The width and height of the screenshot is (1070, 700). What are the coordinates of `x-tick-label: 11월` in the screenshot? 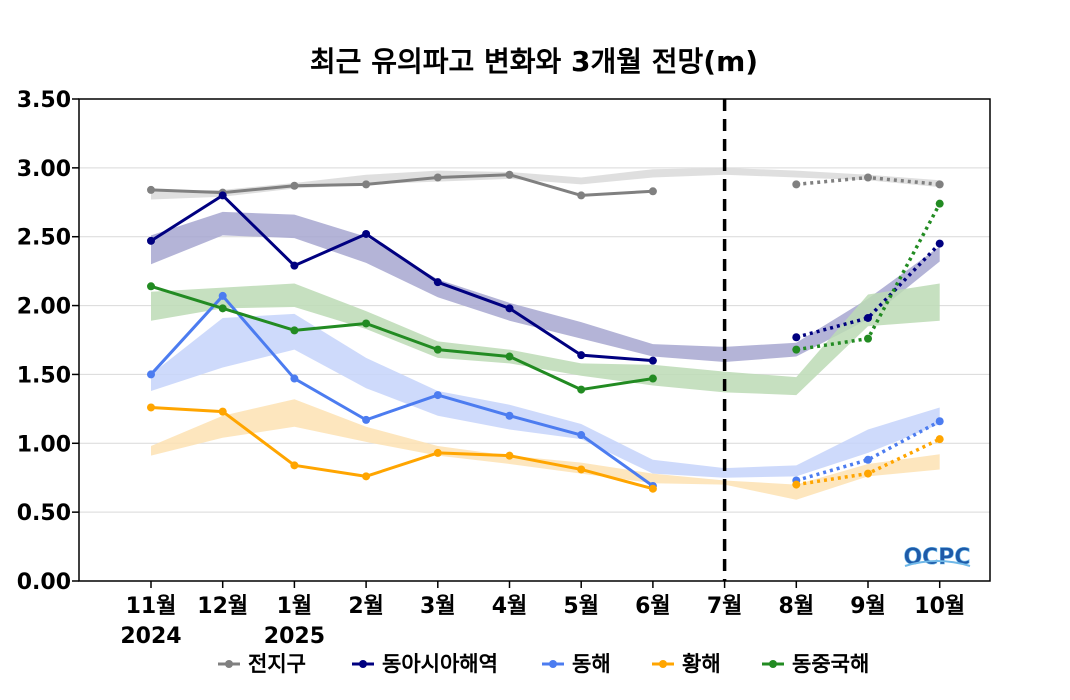 It's located at (151, 606).